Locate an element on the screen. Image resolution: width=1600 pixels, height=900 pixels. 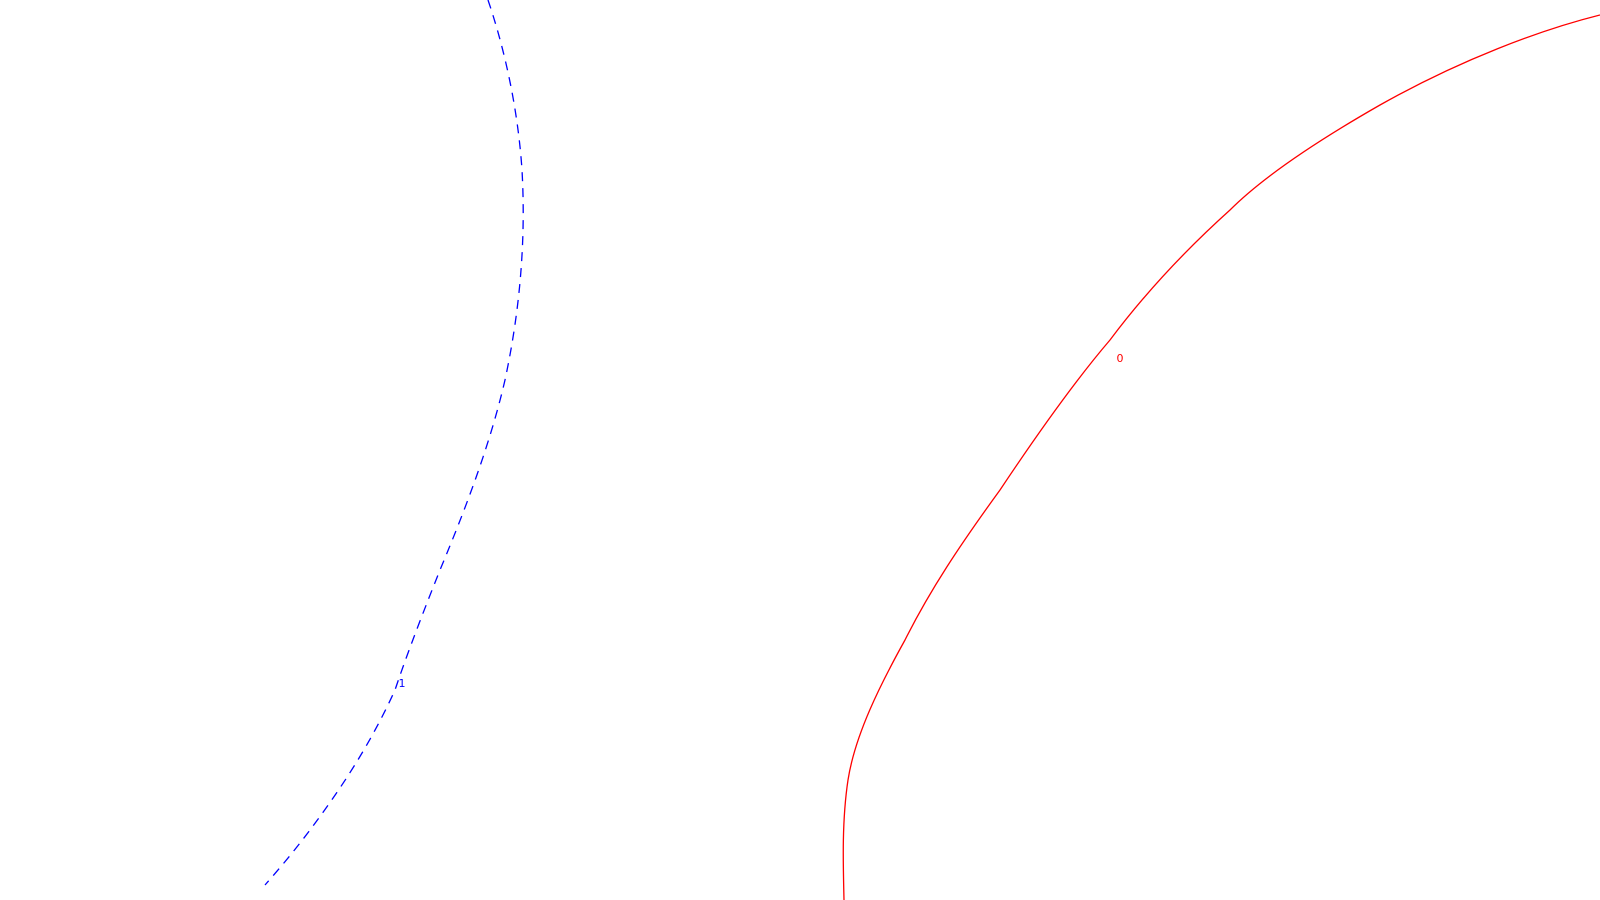
contour-label-level-1: 1 is located at coordinates (402, 683).